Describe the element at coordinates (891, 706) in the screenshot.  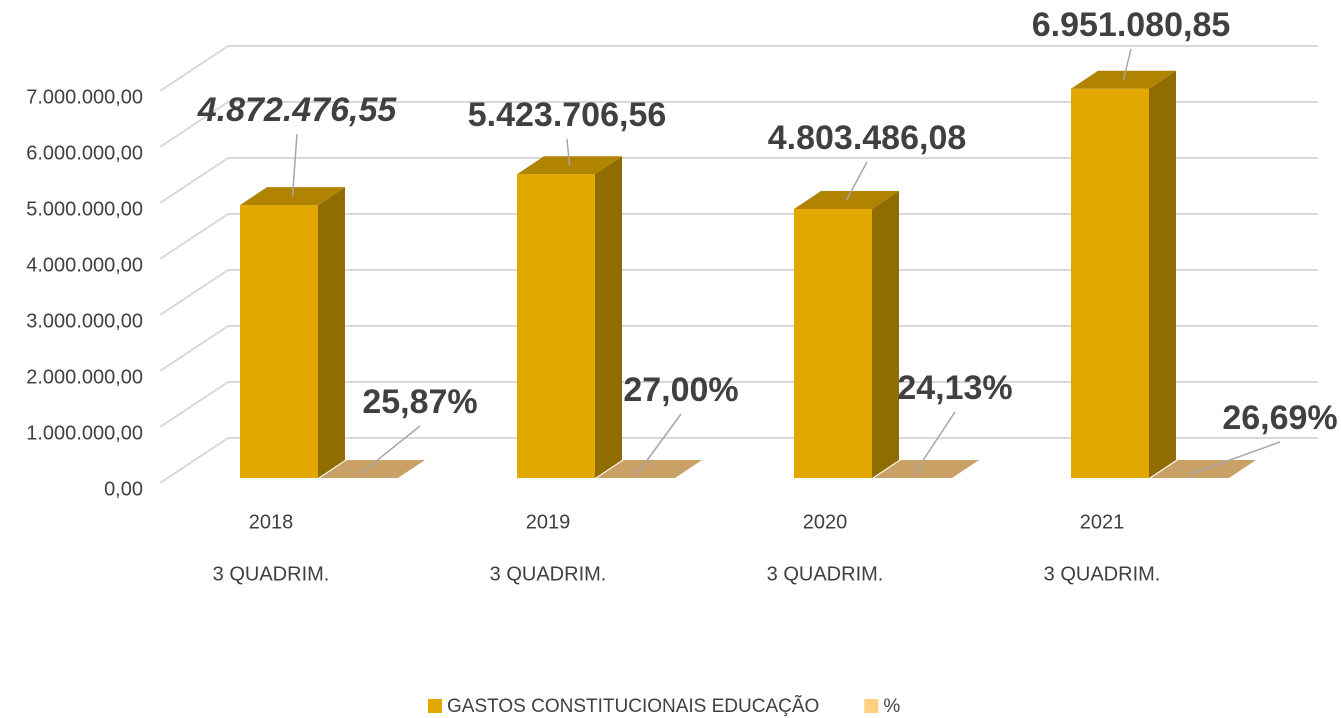
I see `legend-label: %` at that location.